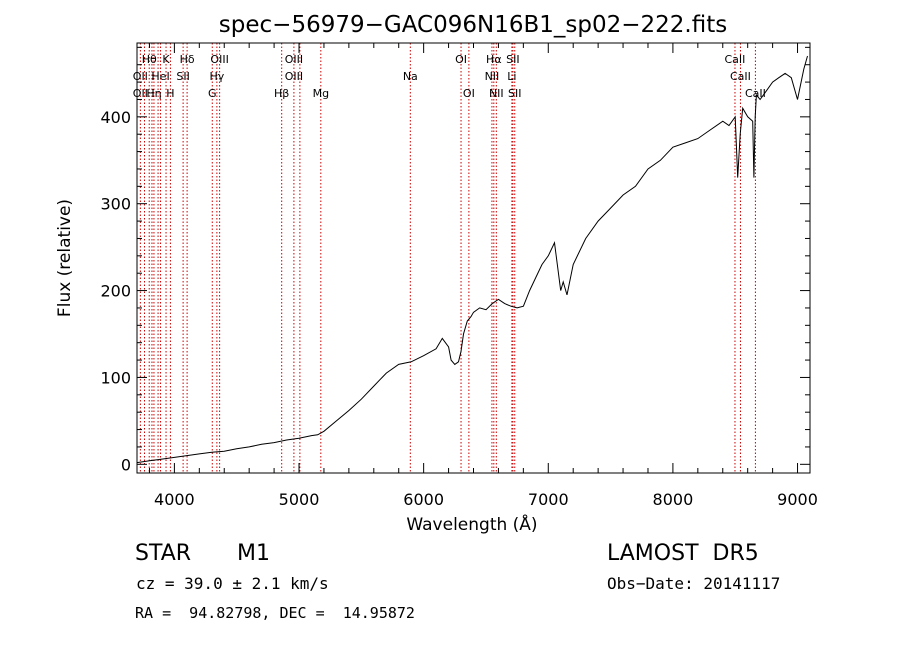 Image resolution: width=900 pixels, height=649 pixels. Describe the element at coordinates (160, 76) in the screenshot. I see `line-label-10: HeI` at that location.